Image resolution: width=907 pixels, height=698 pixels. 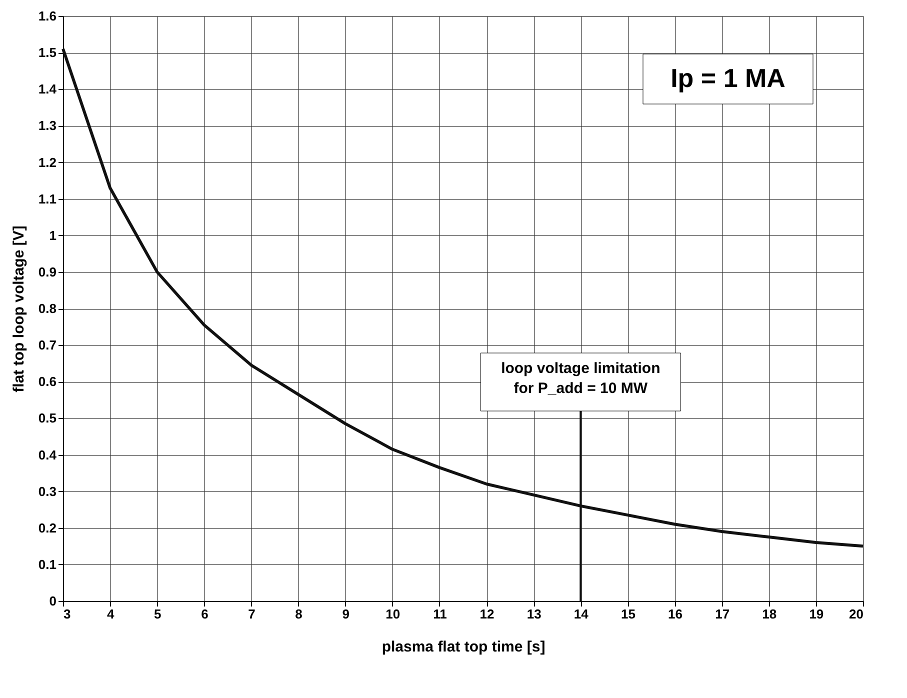 I want to click on x-tick-label: 14, so click(x=582, y=614).